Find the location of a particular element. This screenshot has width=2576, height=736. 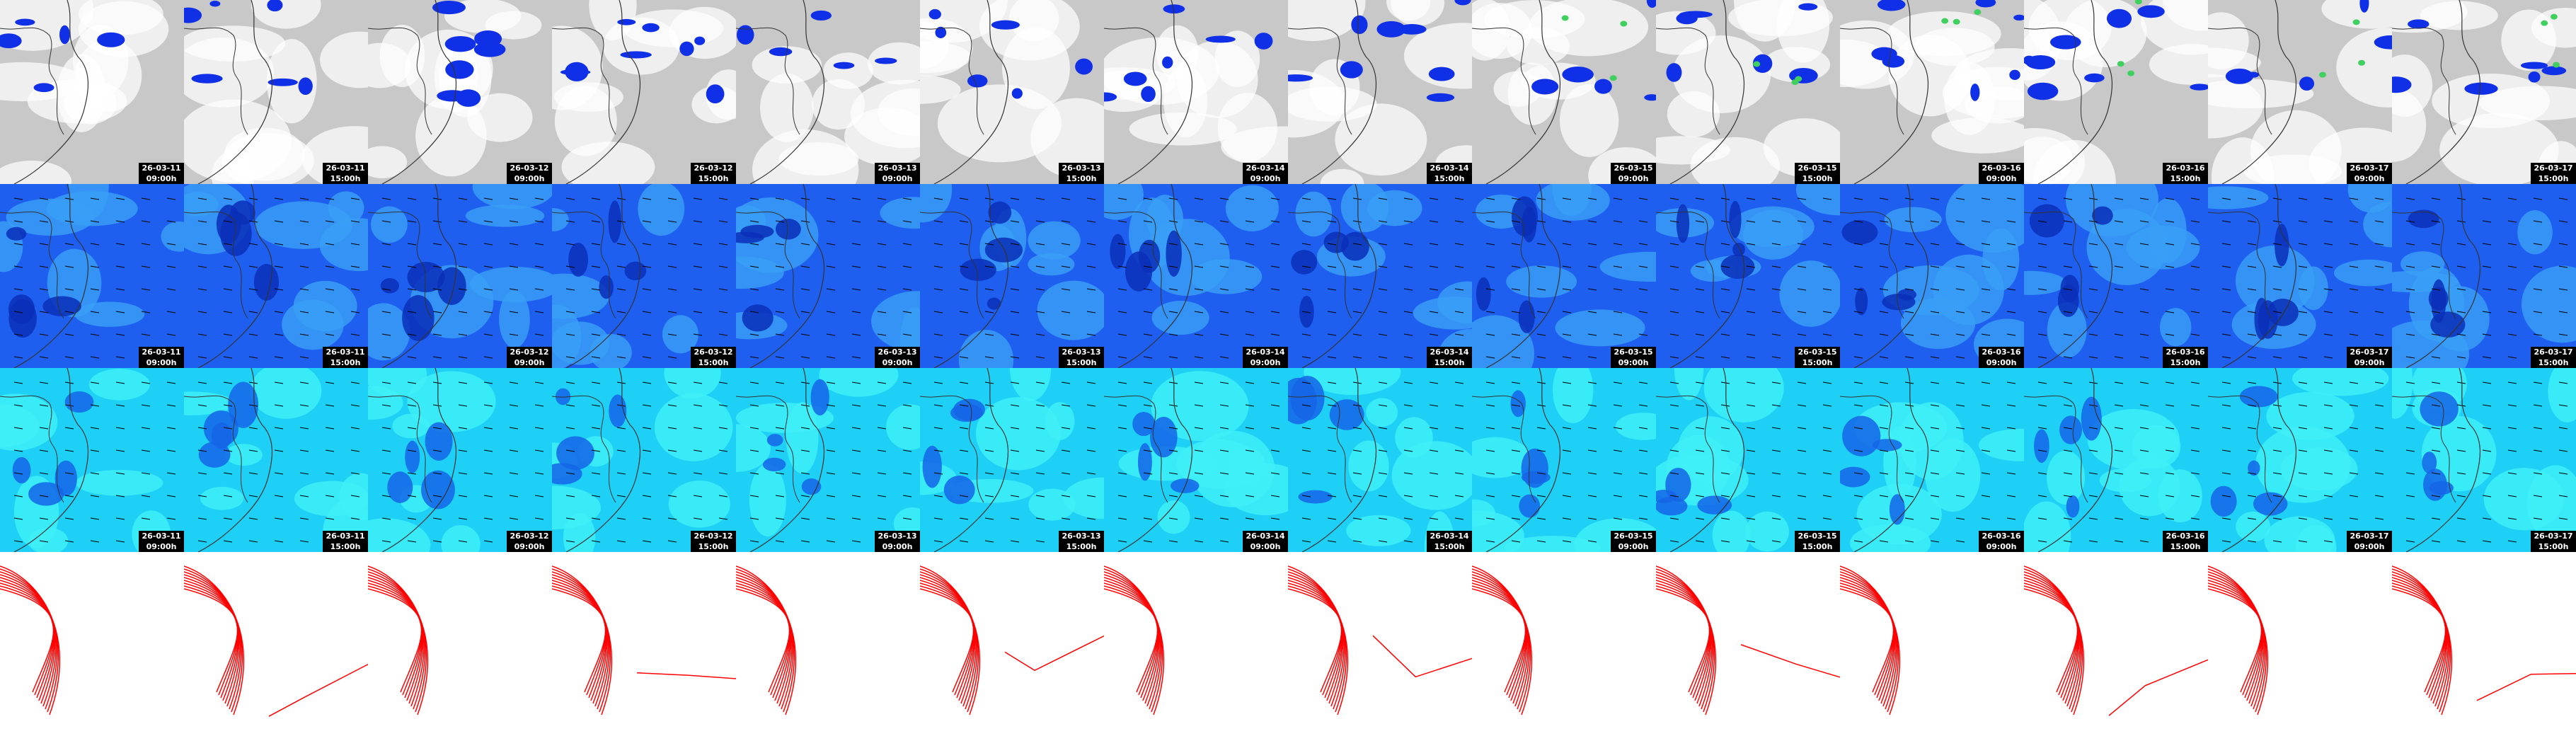

contour is located at coordinates (1132, 641).